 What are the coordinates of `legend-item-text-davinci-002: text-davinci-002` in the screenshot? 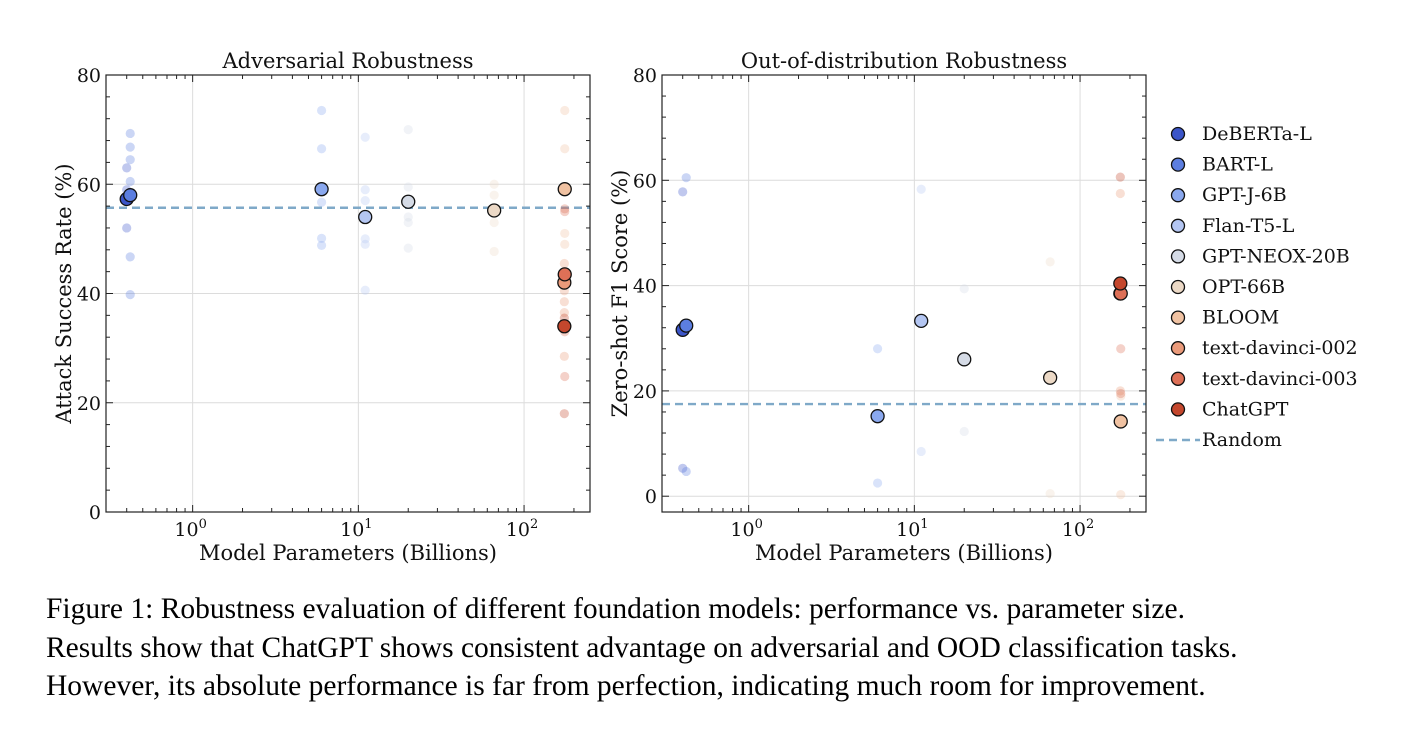 It's located at (1264, 348).